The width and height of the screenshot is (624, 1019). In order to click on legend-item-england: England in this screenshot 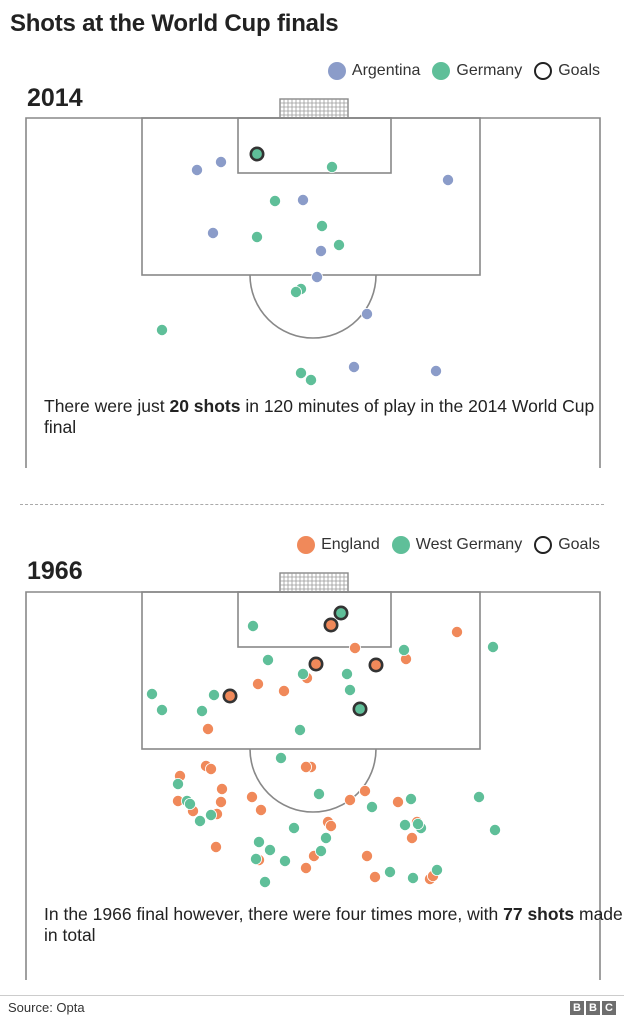, I will do `click(338, 545)`.